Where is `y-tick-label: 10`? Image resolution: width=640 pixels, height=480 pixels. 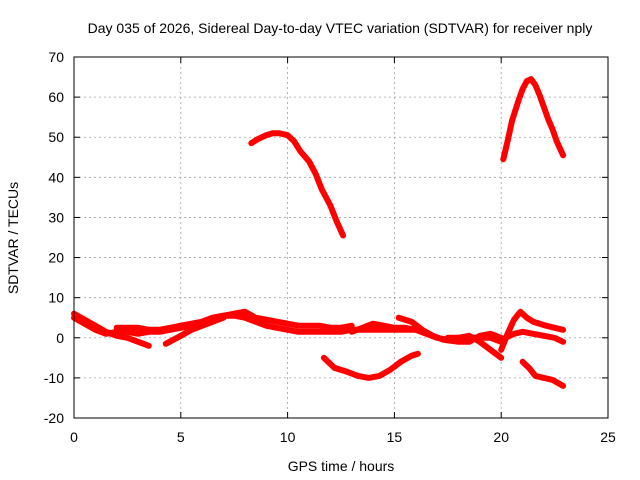
y-tick-label: 10 is located at coordinates (56, 298).